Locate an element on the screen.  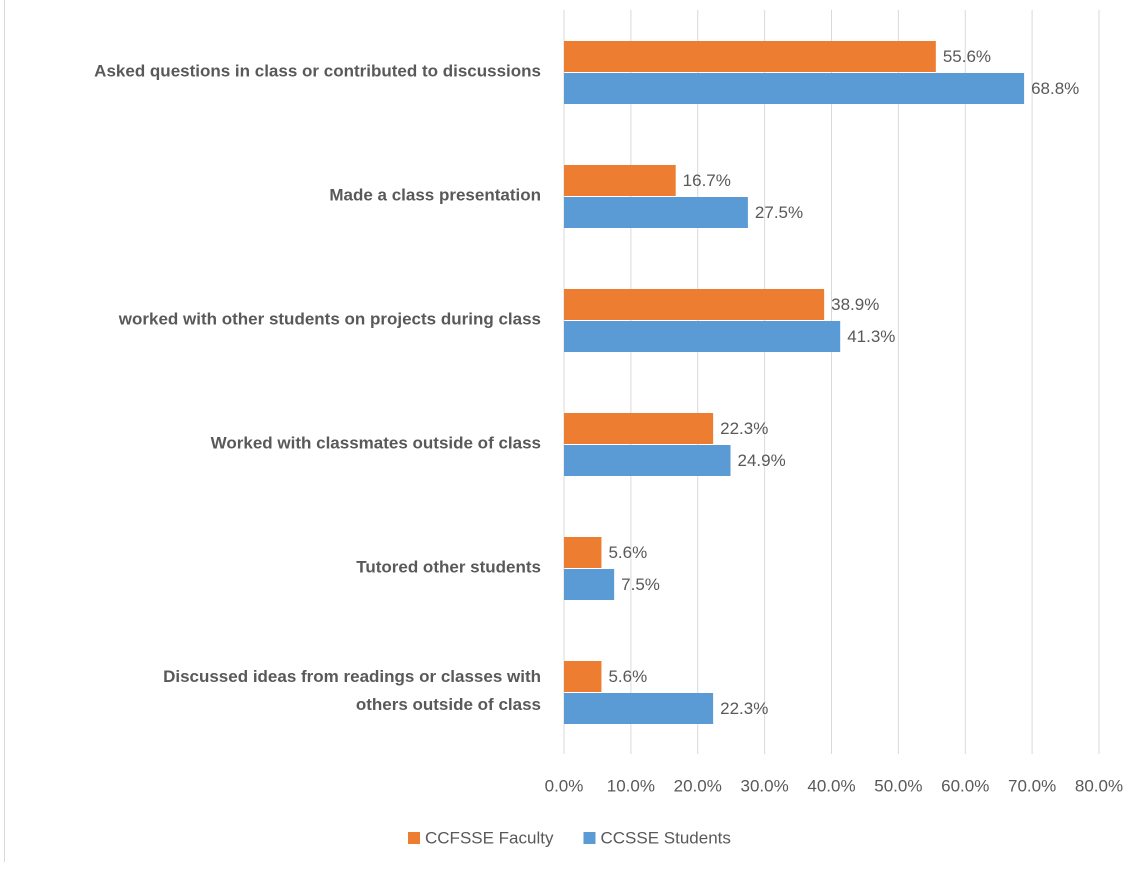
data-label: 55.6% is located at coordinates (967, 56).